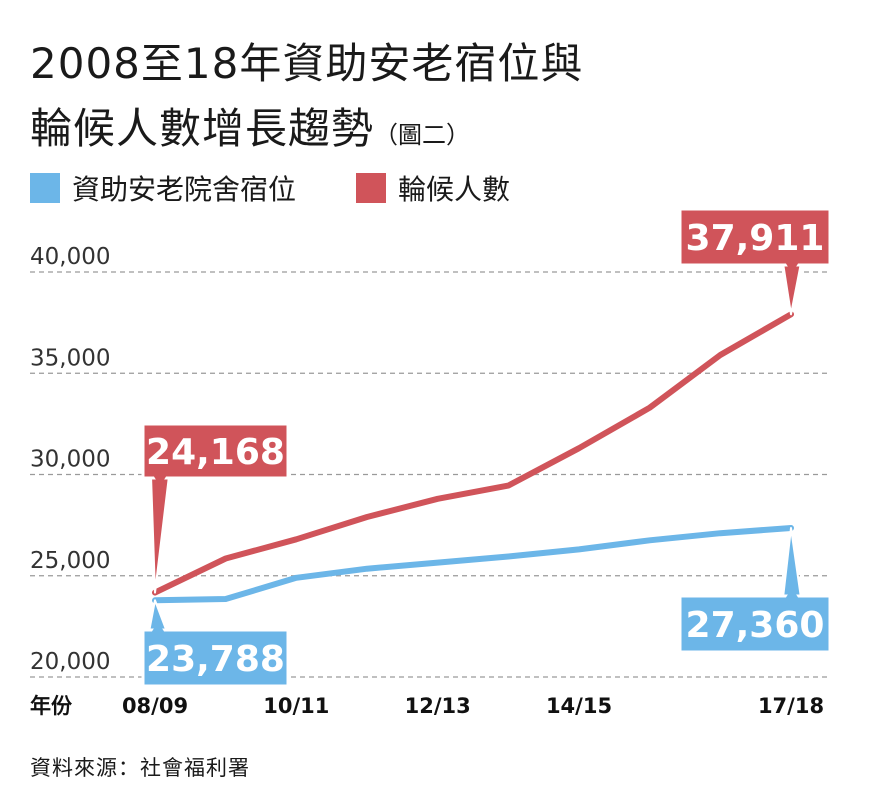 This screenshot has width=869, height=808. I want to click on legend-swatch-waiting, so click(371, 188).